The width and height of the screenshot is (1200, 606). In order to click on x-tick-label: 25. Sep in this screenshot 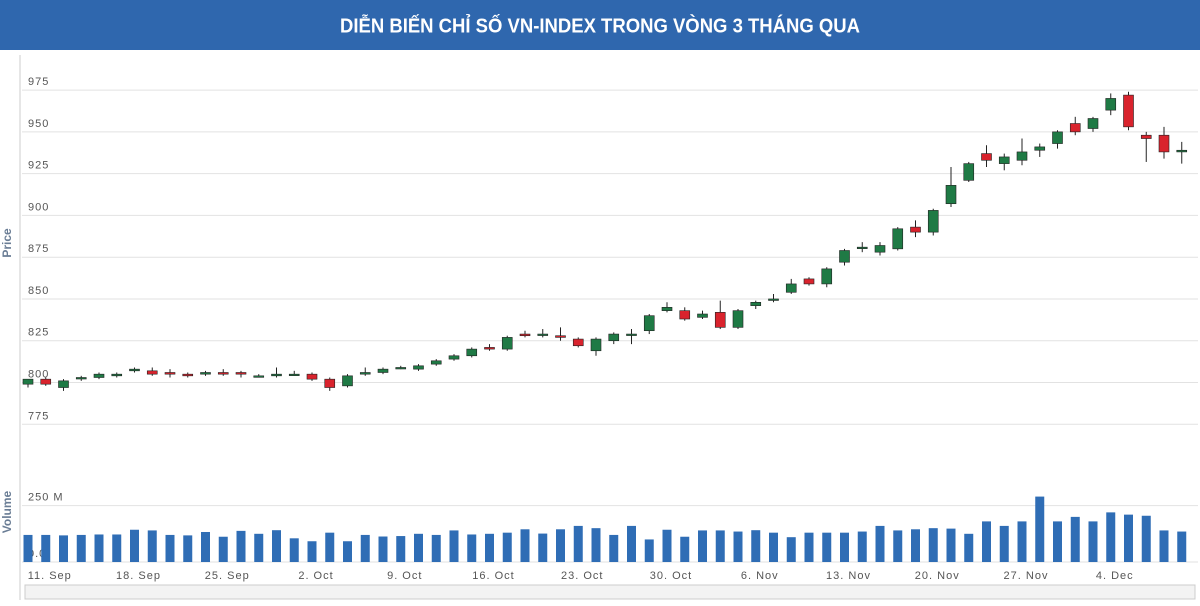, I will do `click(227, 576)`.